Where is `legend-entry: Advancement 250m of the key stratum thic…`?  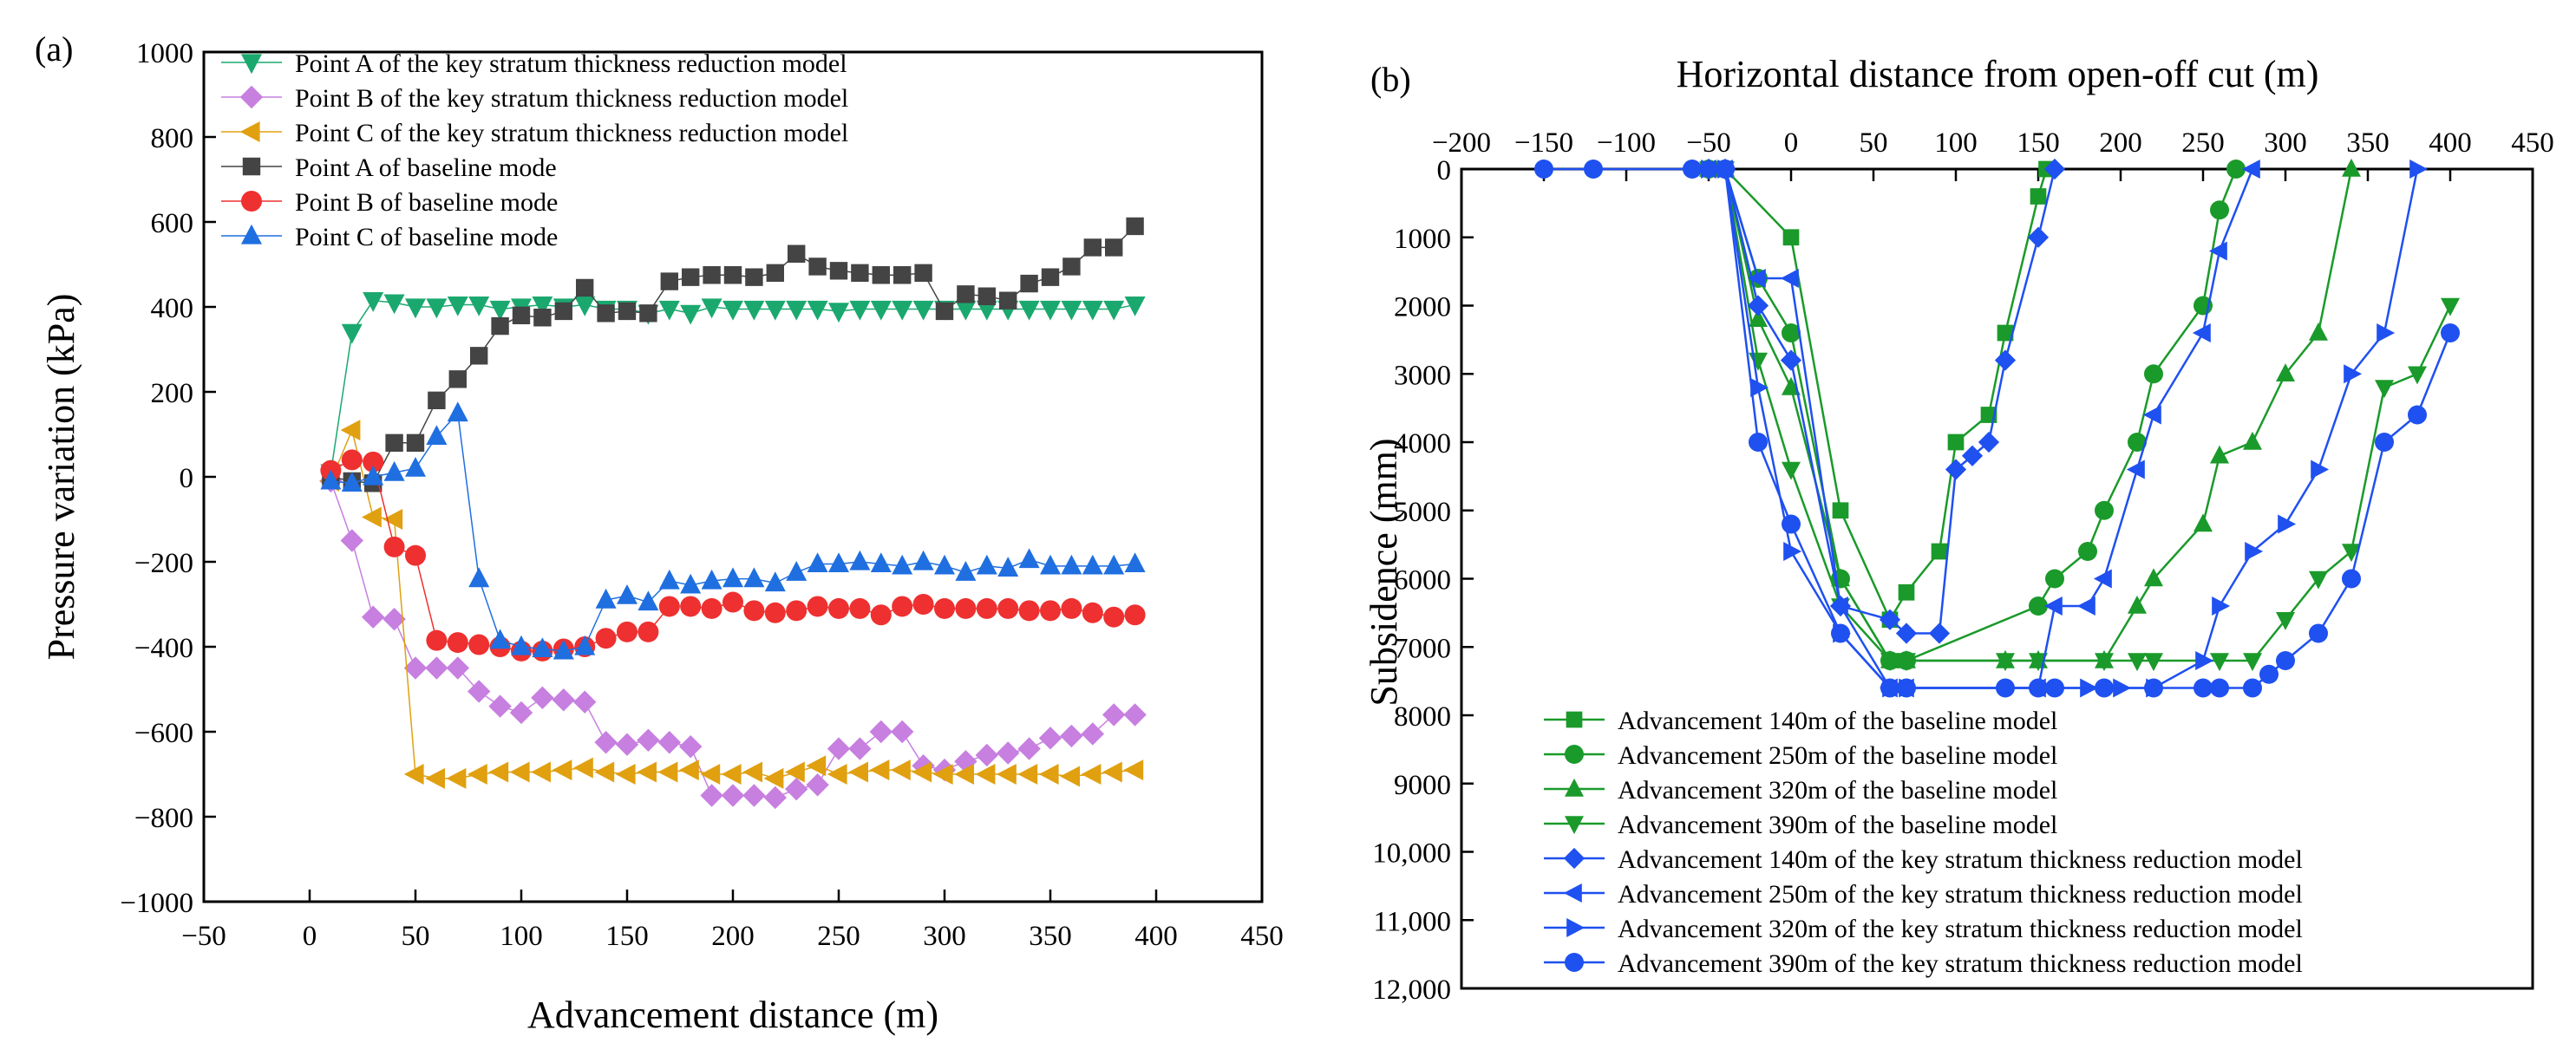
legend-entry: Advancement 250m of the key stratum thic… is located at coordinates (1923, 894).